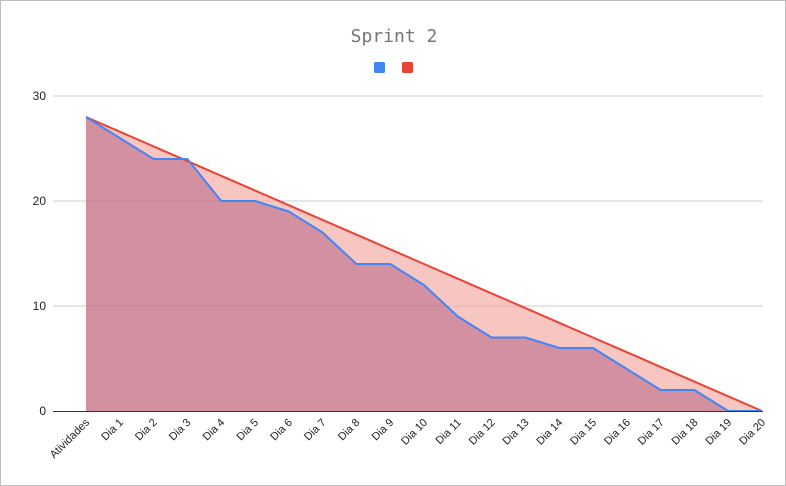  I want to click on x-tick-label: Dia 5, so click(247, 430).